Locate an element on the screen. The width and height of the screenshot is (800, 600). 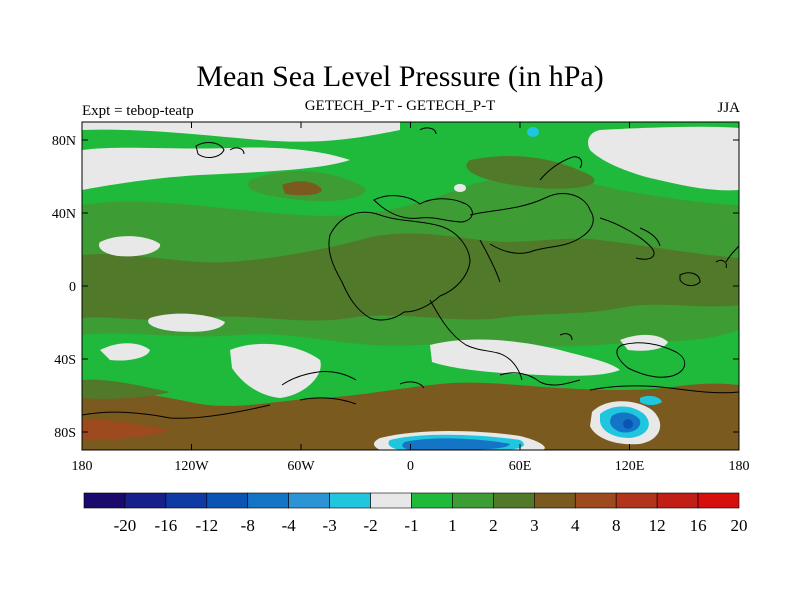
season-label: JJA is located at coordinates (728, 108).